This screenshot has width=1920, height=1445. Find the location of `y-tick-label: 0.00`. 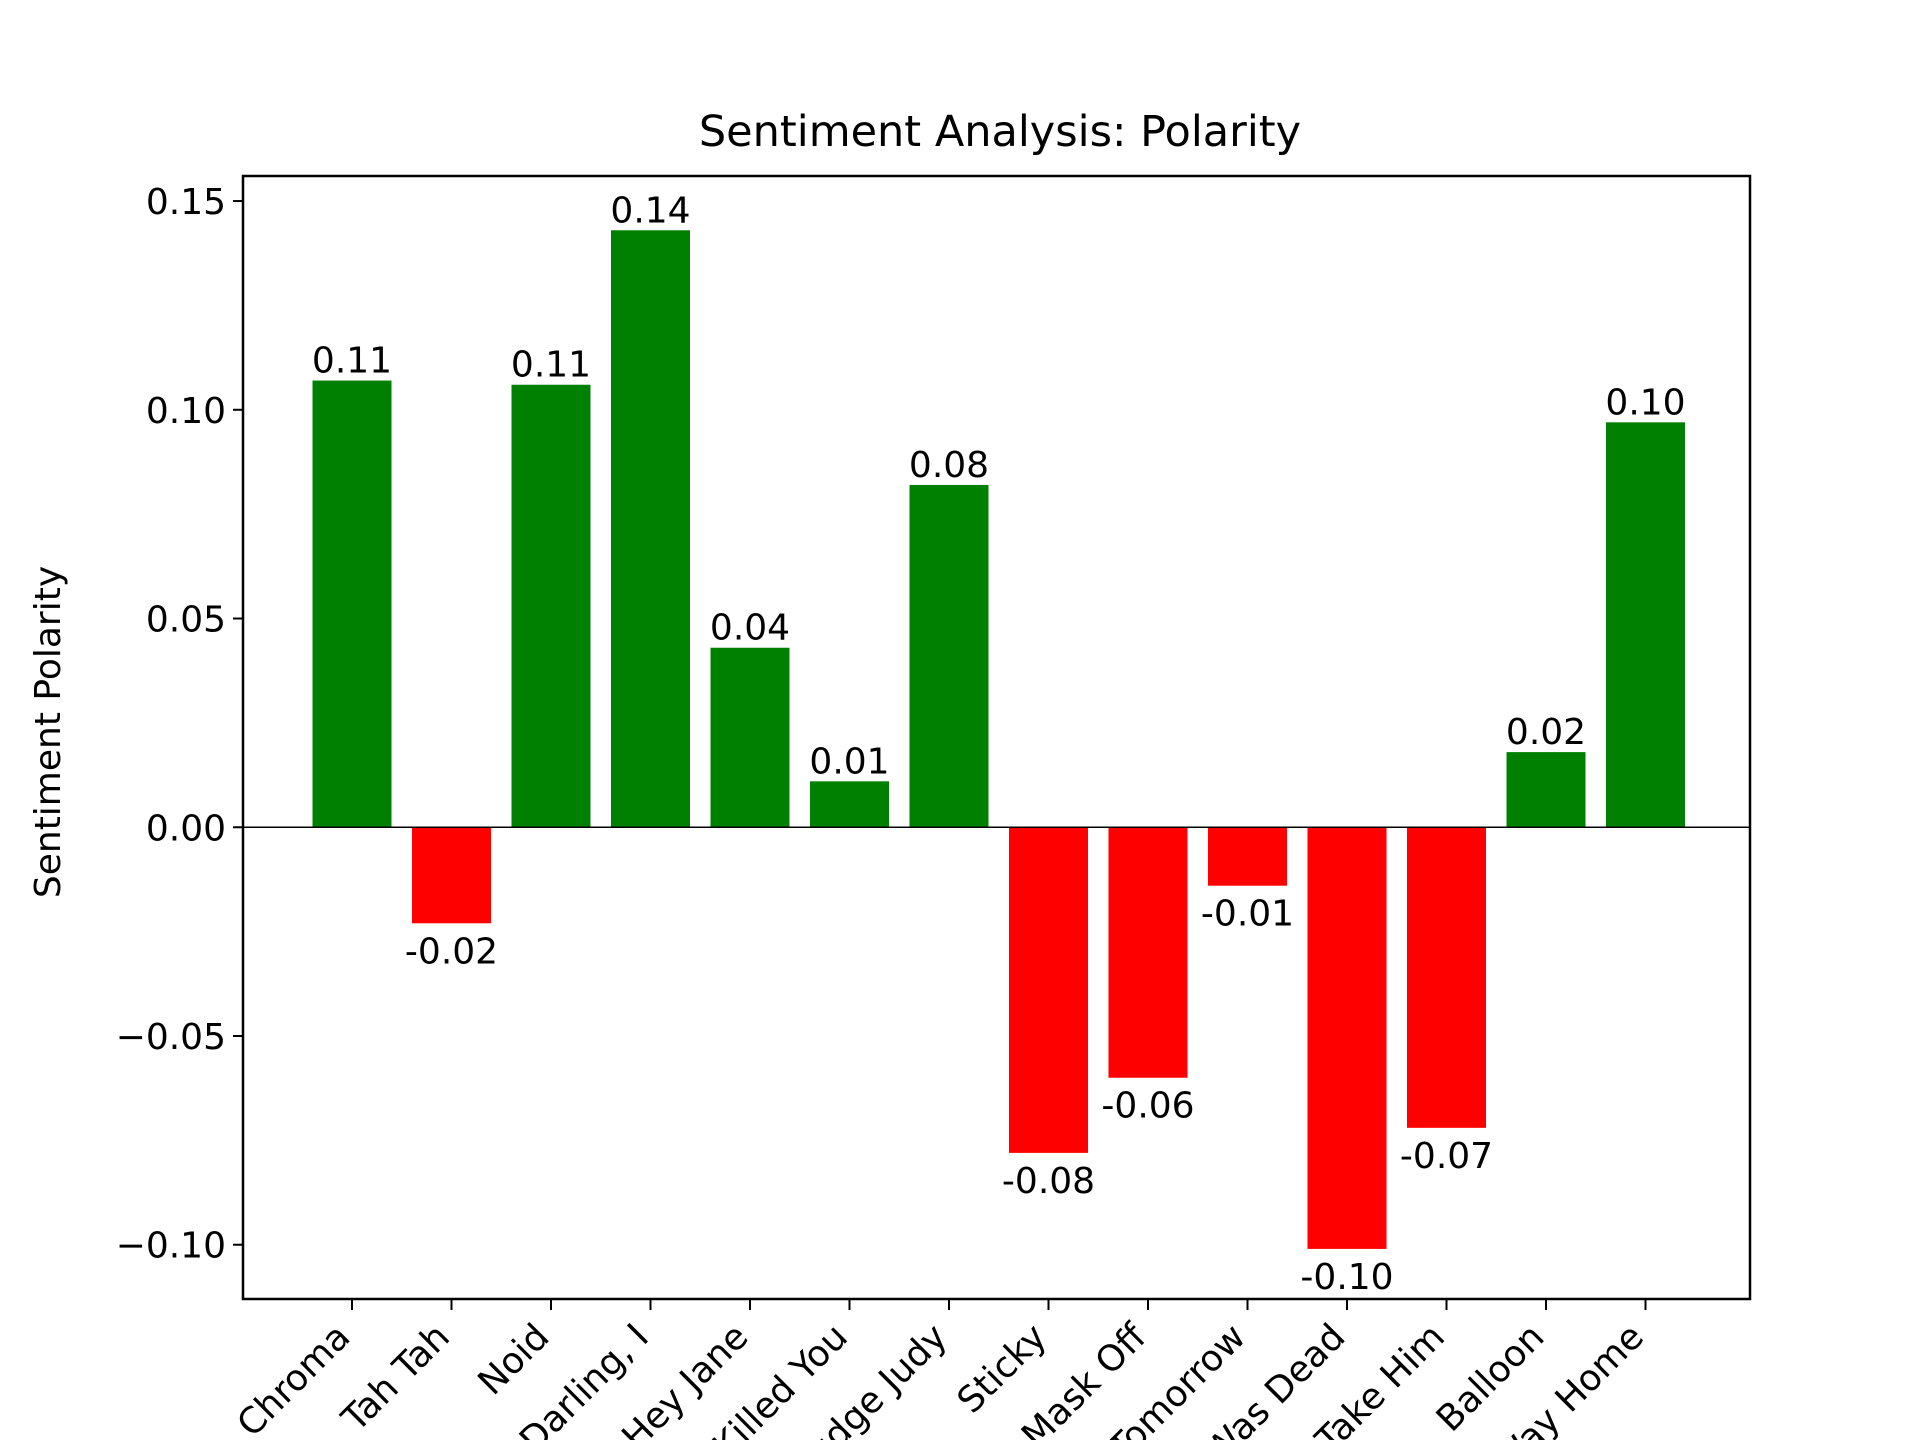

y-tick-label: 0.00 is located at coordinates (186, 828).